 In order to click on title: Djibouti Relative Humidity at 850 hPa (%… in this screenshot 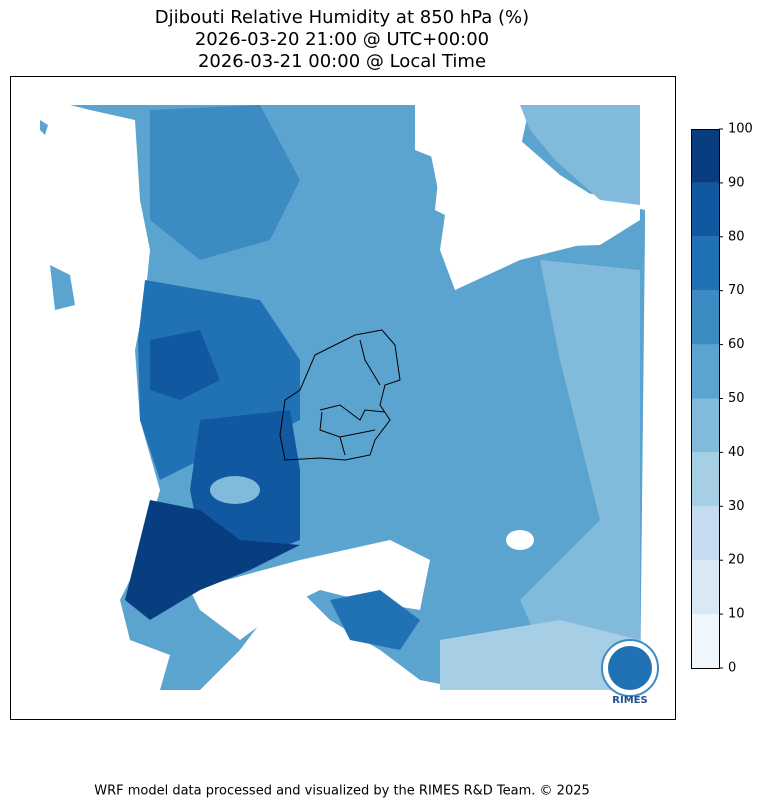, I will do `click(342, 17)`.